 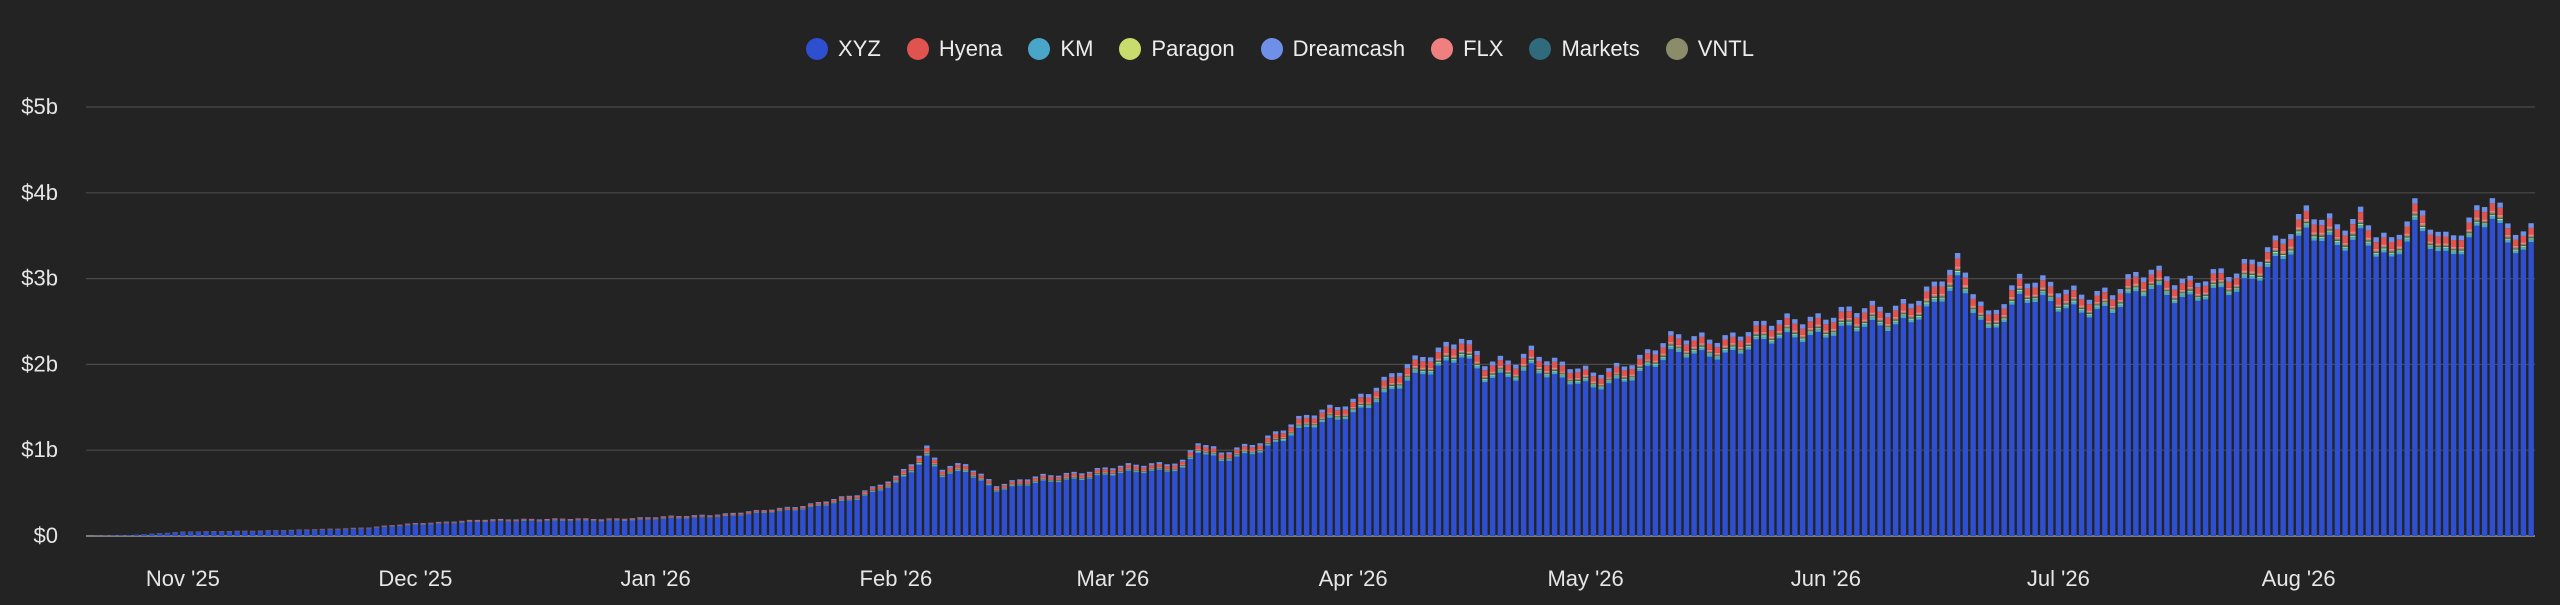 What do you see at coordinates (1060, 49) in the screenshot?
I see `legend-item-km: KM` at bounding box center [1060, 49].